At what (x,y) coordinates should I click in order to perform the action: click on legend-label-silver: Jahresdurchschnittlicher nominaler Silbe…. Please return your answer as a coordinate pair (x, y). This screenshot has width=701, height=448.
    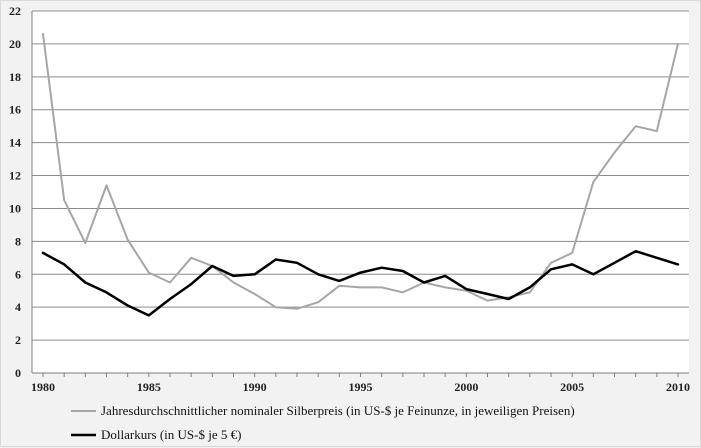
    Looking at the image, I should click on (338, 410).